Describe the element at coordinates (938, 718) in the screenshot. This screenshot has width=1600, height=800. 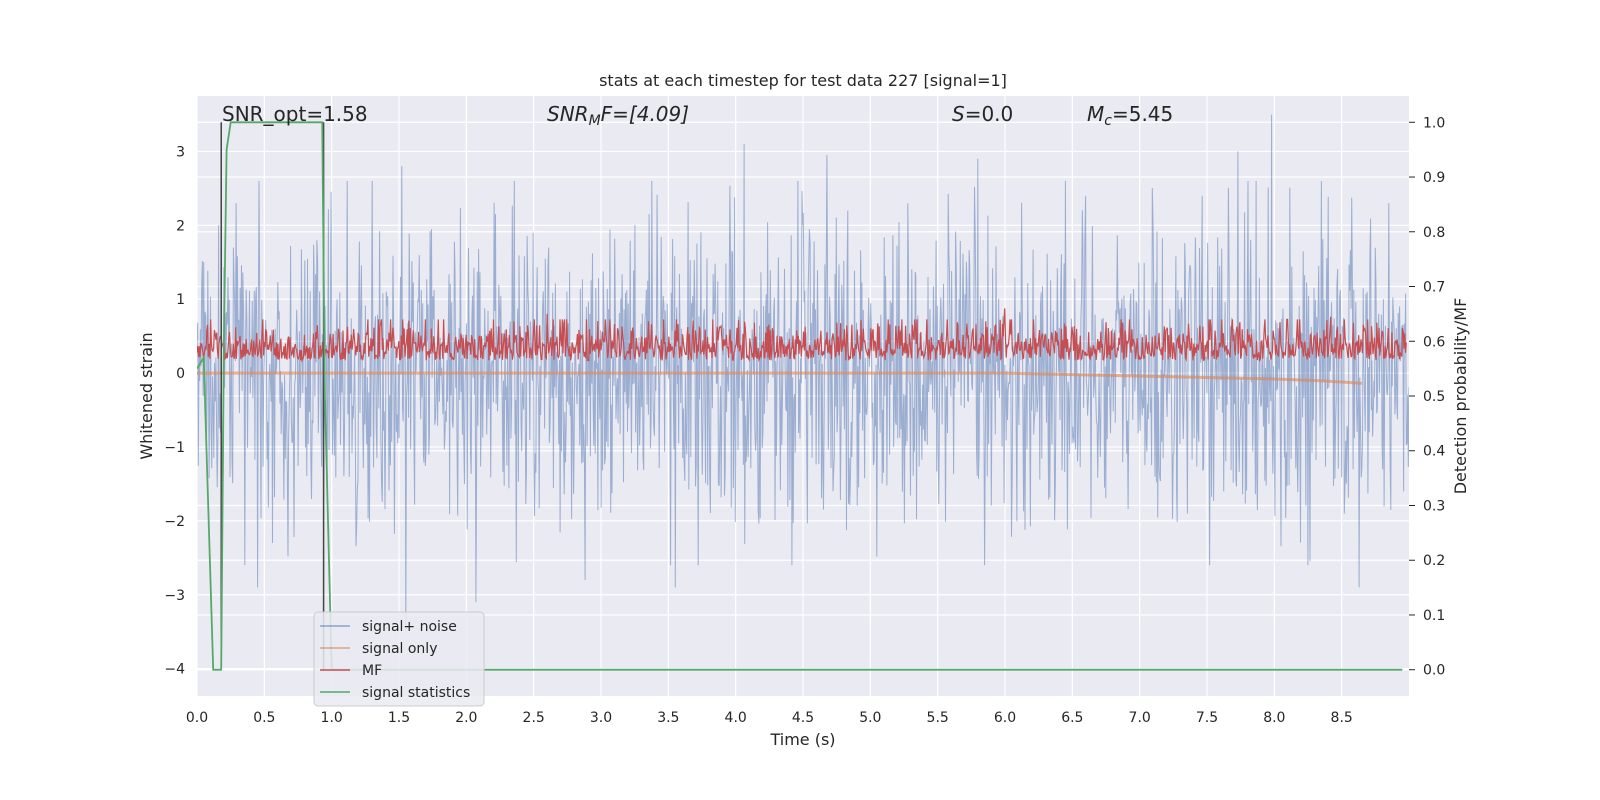
I see `x-tick-label: 5.5` at that location.